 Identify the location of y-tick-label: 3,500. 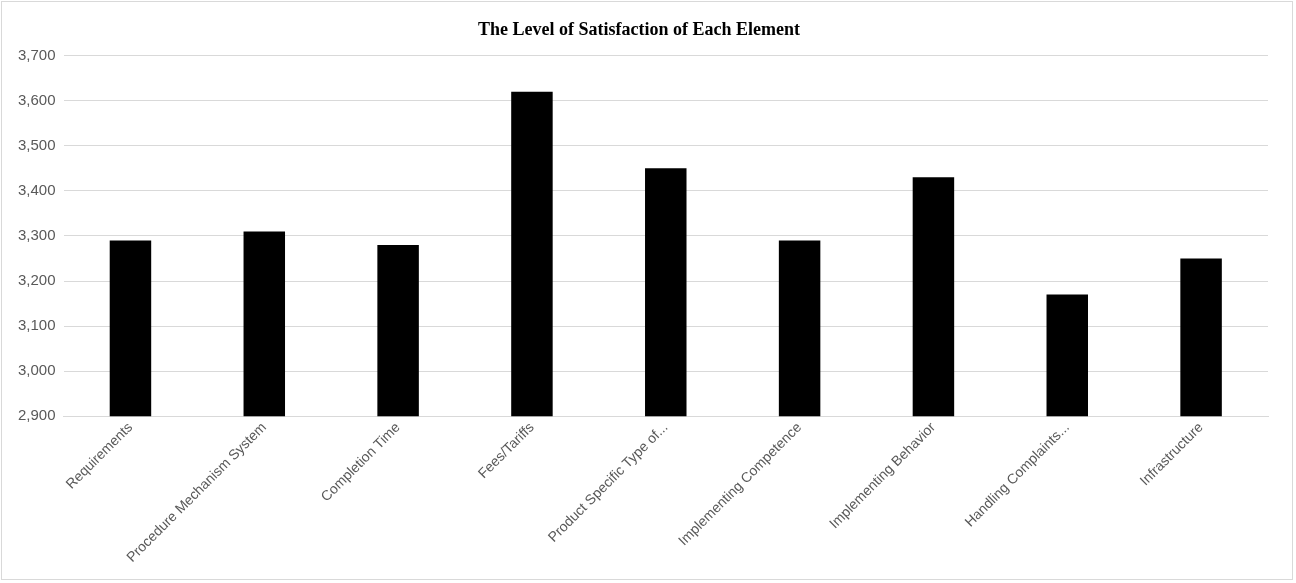
(36, 144).